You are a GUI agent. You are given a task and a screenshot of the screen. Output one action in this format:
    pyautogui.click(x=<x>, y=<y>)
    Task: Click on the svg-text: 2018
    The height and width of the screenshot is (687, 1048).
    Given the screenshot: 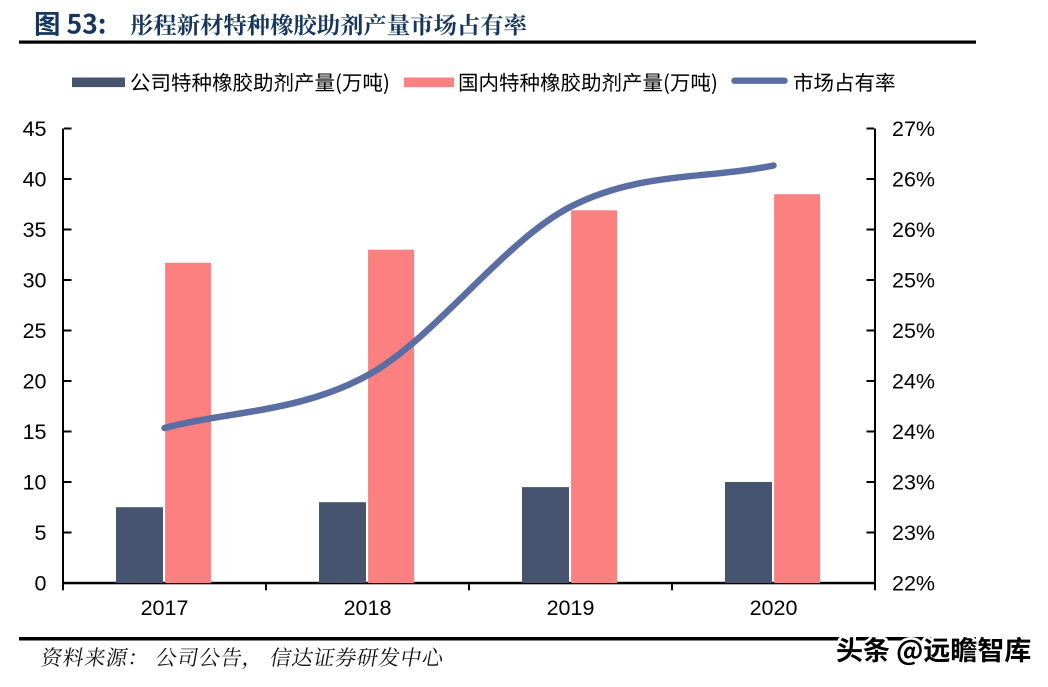 What is the action you would take?
    pyautogui.click(x=368, y=608)
    